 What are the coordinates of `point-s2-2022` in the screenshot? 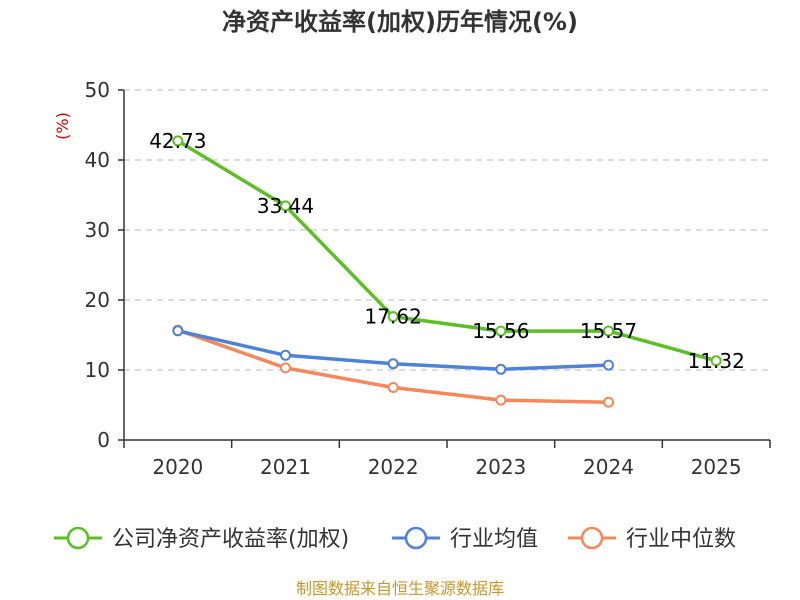 It's located at (393, 387).